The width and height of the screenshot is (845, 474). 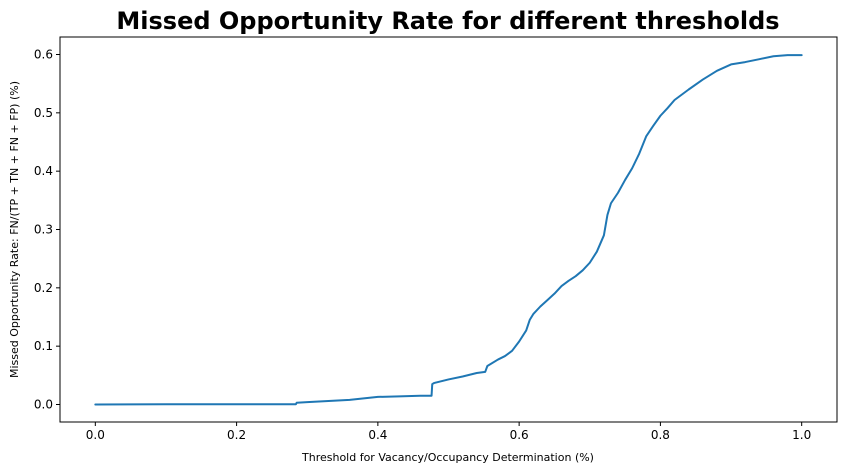 I want to click on x-tick-label: 0.4, so click(x=377, y=435).